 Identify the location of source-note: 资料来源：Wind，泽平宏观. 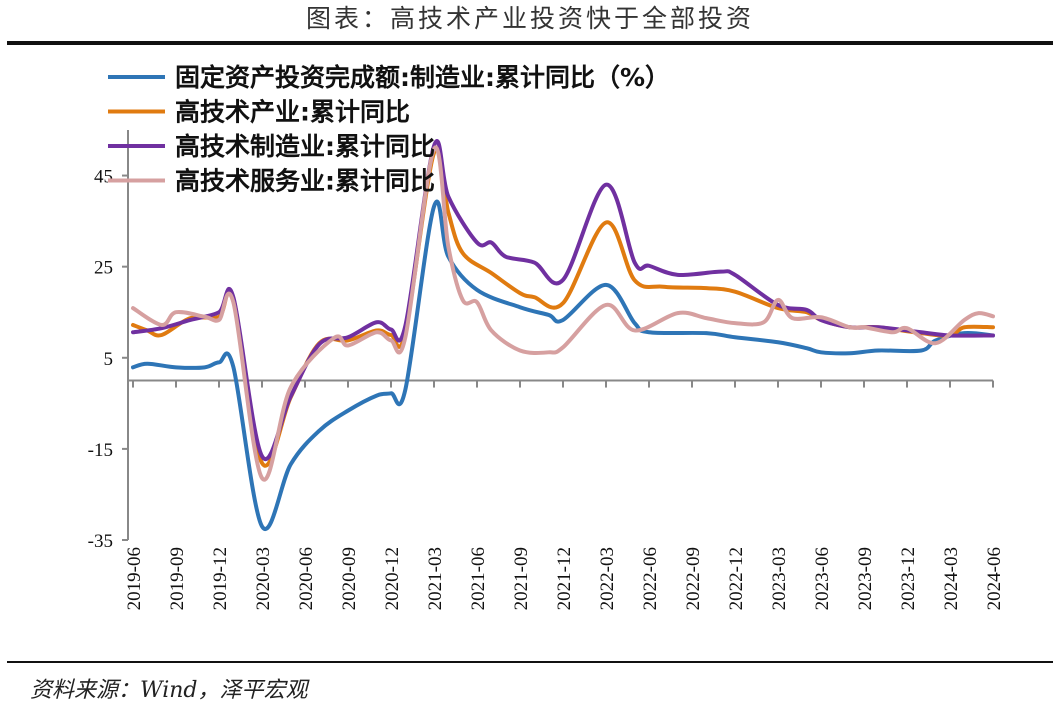
(169, 690).